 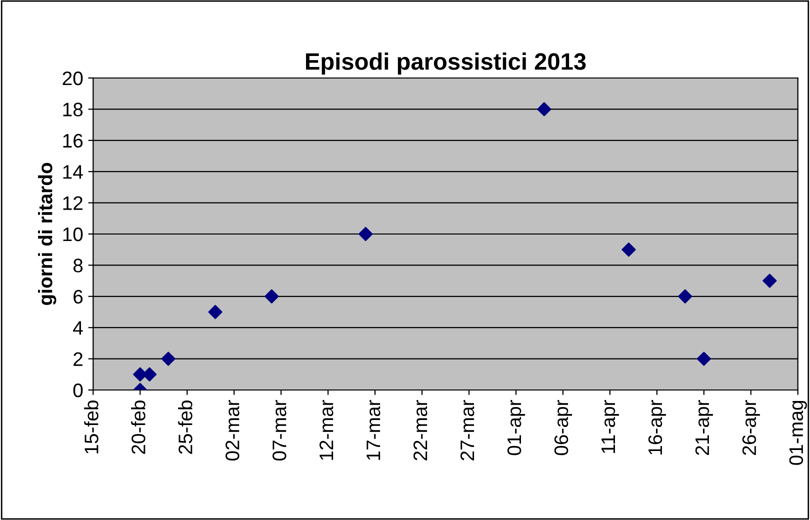 I want to click on y-tick-label: 12, so click(x=72, y=203).